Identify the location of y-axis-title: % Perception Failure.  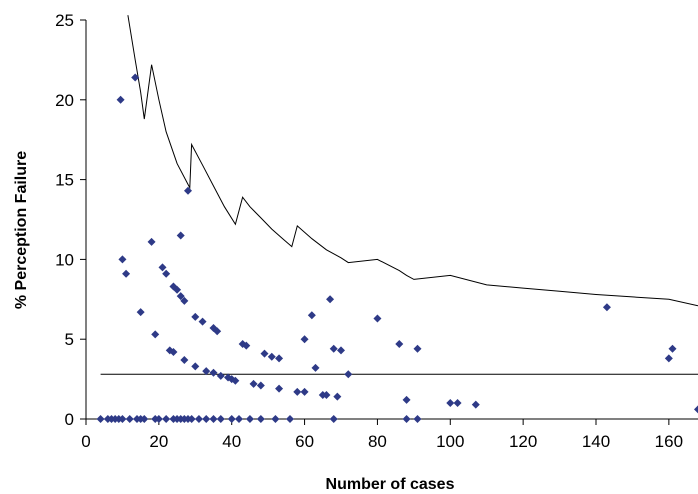
(21, 230).